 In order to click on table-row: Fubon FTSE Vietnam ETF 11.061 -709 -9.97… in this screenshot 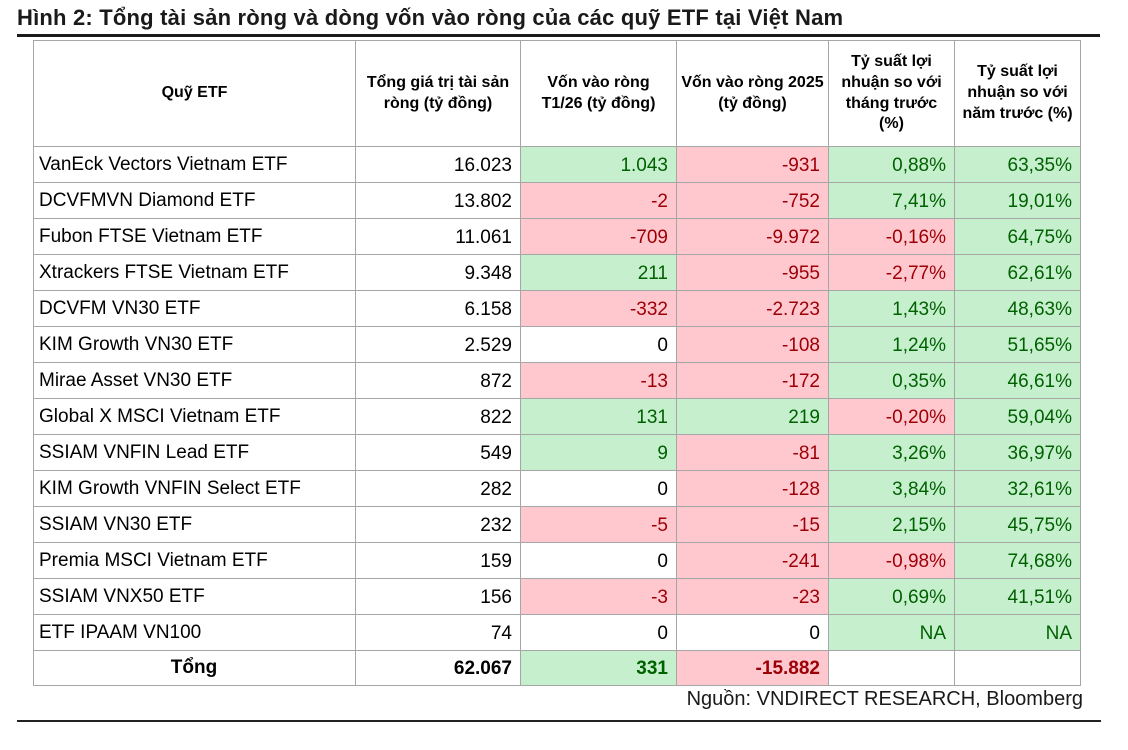, I will do `click(557, 236)`.